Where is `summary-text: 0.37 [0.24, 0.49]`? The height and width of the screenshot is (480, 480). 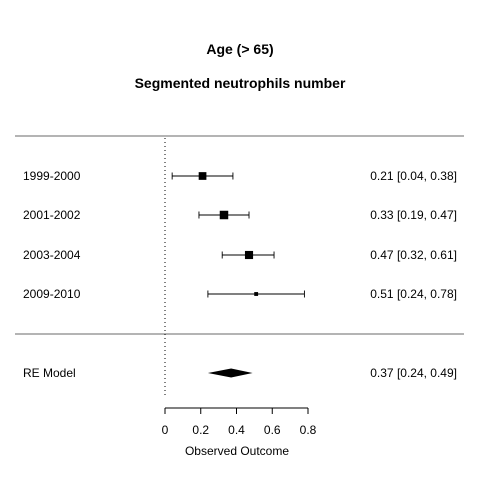 summary-text: 0.37 [0.24, 0.49] is located at coordinates (413, 373).